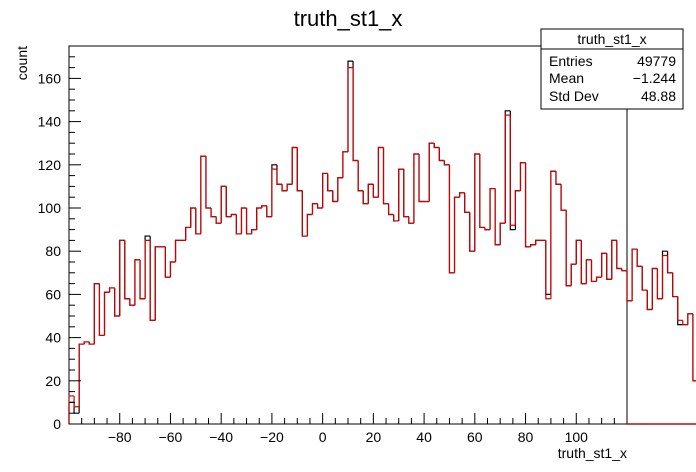 Image resolution: width=696 pixels, height=472 pixels. What do you see at coordinates (53, 381) in the screenshot?
I see `y-tick-label: 20` at bounding box center [53, 381].